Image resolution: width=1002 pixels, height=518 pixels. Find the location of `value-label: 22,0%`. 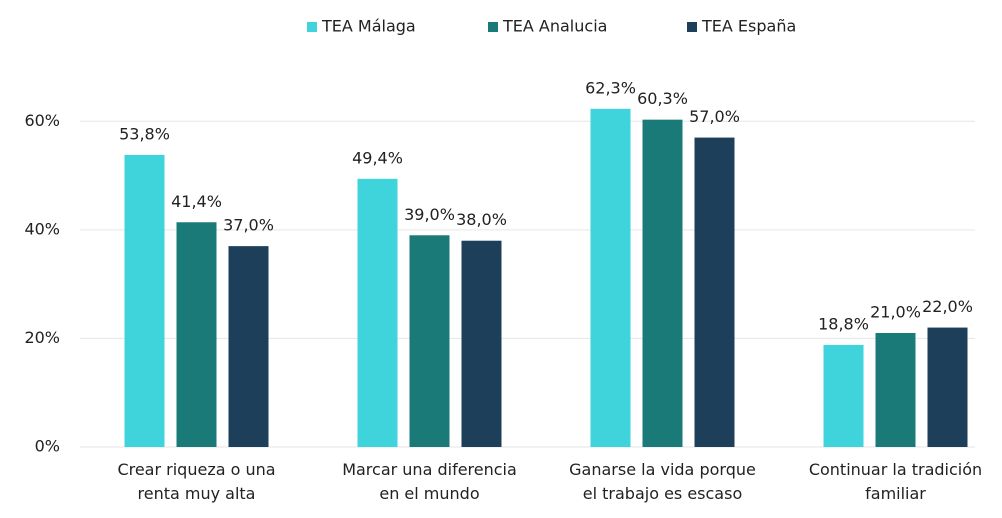

value-label: 22,0% is located at coordinates (947, 306).